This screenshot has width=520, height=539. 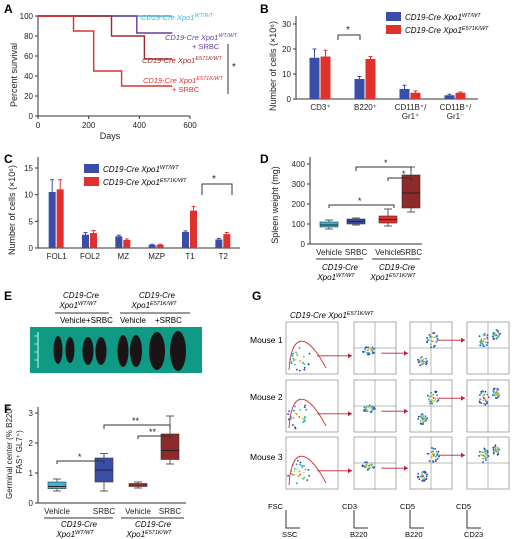 What do you see at coordinates (456, 107) in the screenshot?
I see `panel-b-cat-3: CD11B⁺/` at bounding box center [456, 107].